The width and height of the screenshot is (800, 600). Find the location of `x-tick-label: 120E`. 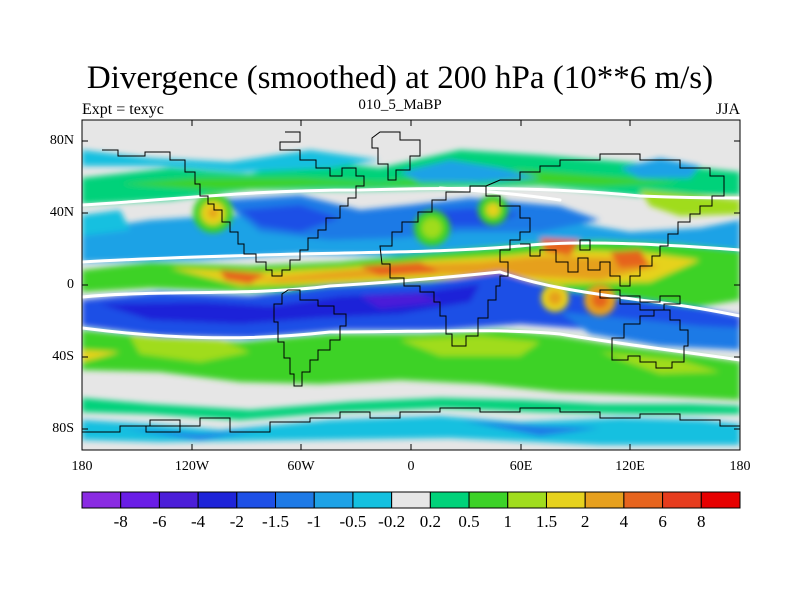

x-tick-label: 120E is located at coordinates (630, 466).